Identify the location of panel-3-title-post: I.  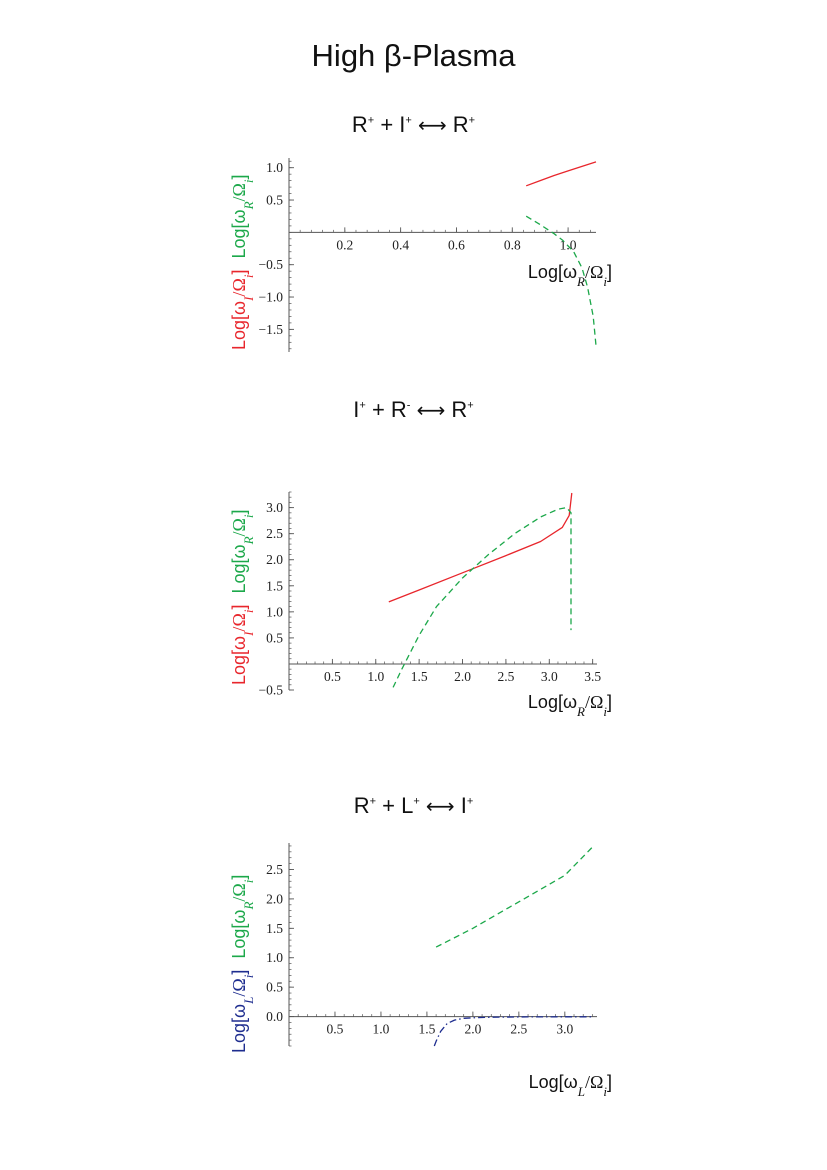
(463, 805).